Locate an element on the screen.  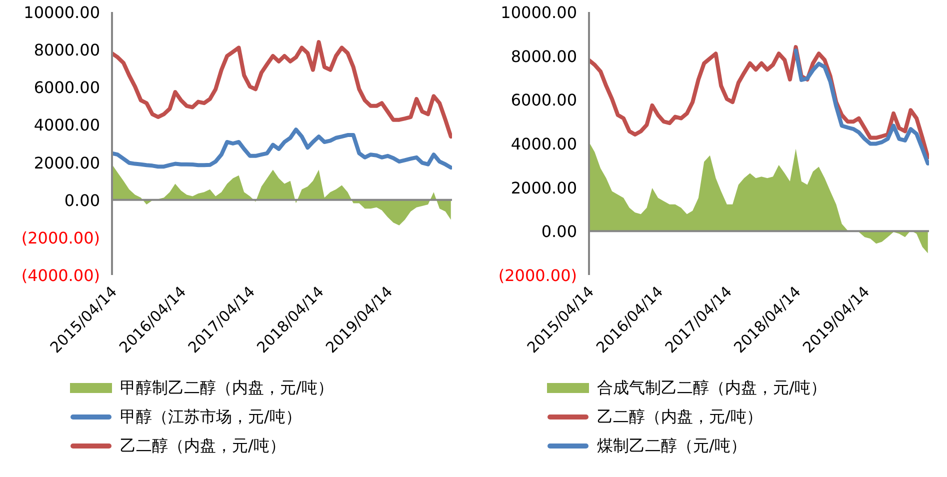
legend-label: 煤制乙二醇（元/吨） is located at coordinates (671, 446).